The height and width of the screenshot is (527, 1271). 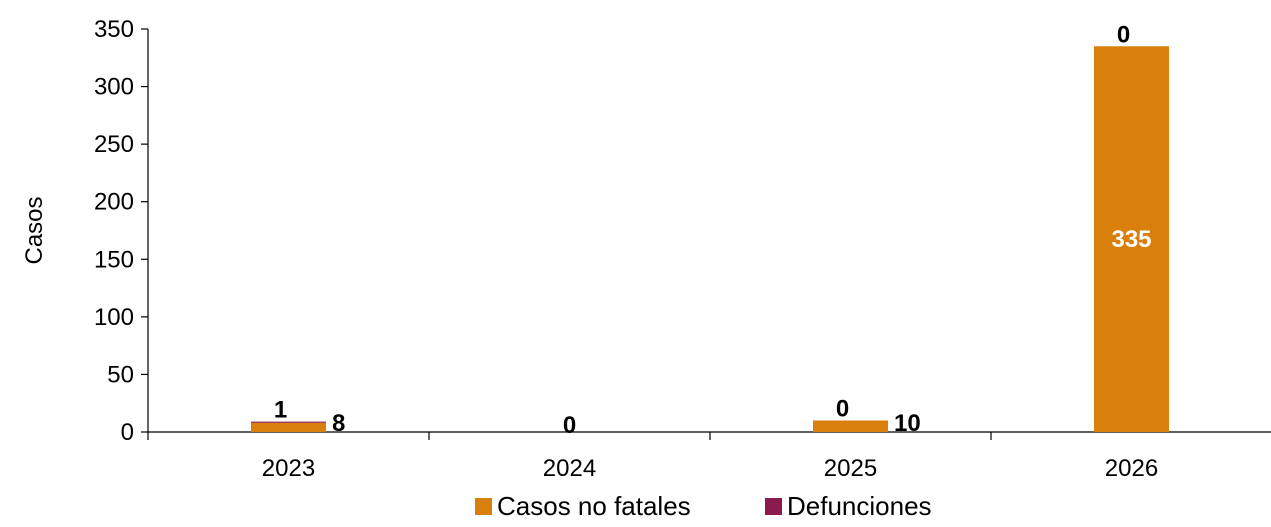 I want to click on y-tick-label: 0, so click(x=127, y=432).